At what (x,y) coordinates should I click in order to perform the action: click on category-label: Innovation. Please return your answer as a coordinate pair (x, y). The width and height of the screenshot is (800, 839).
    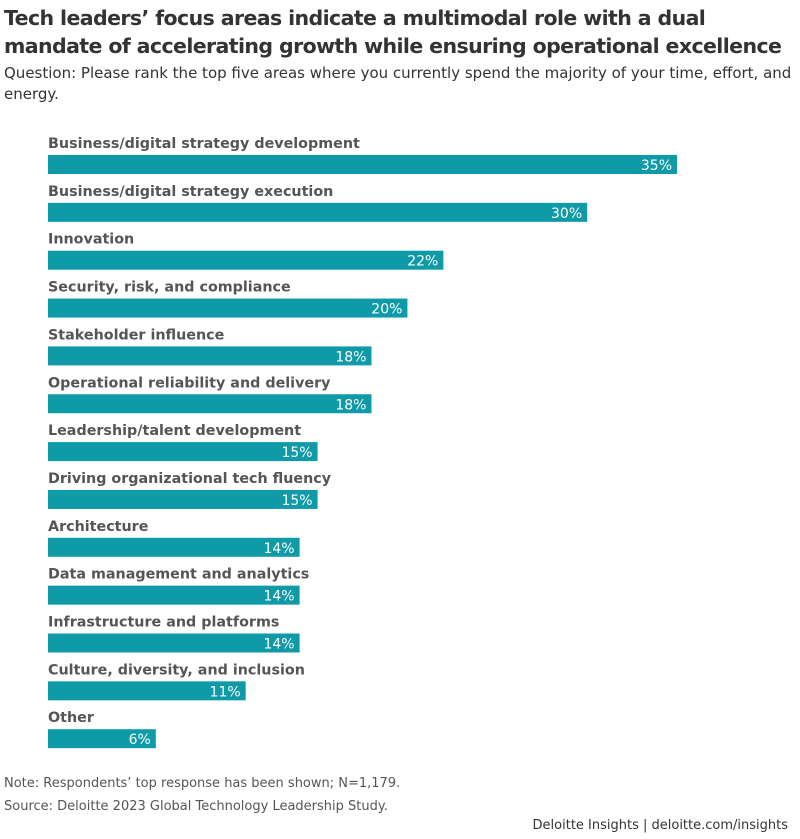
    Looking at the image, I should click on (91, 240).